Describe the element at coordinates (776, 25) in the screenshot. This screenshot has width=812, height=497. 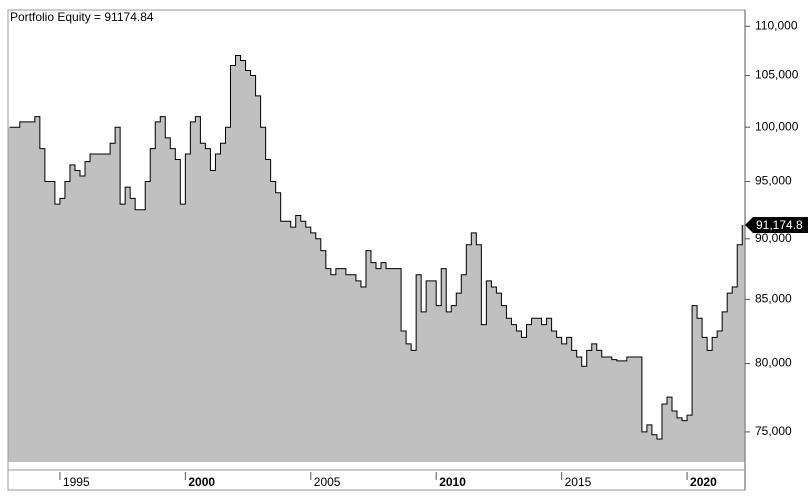
I see `y-tick-label: 110,000` at that location.